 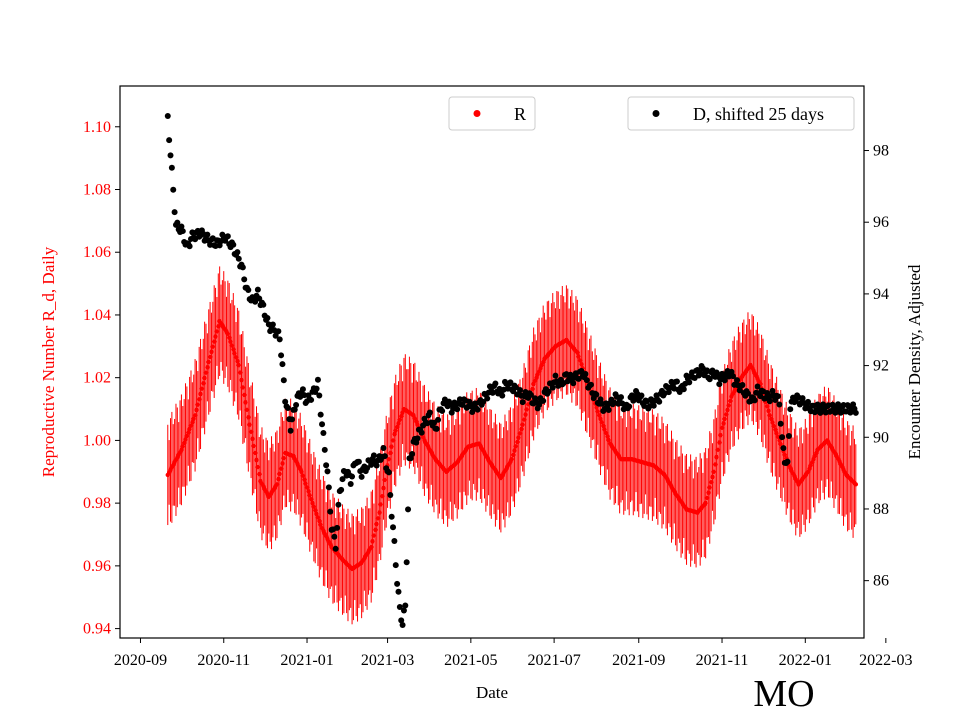 What do you see at coordinates (492, 113) in the screenshot?
I see `legend-r-box` at bounding box center [492, 113].